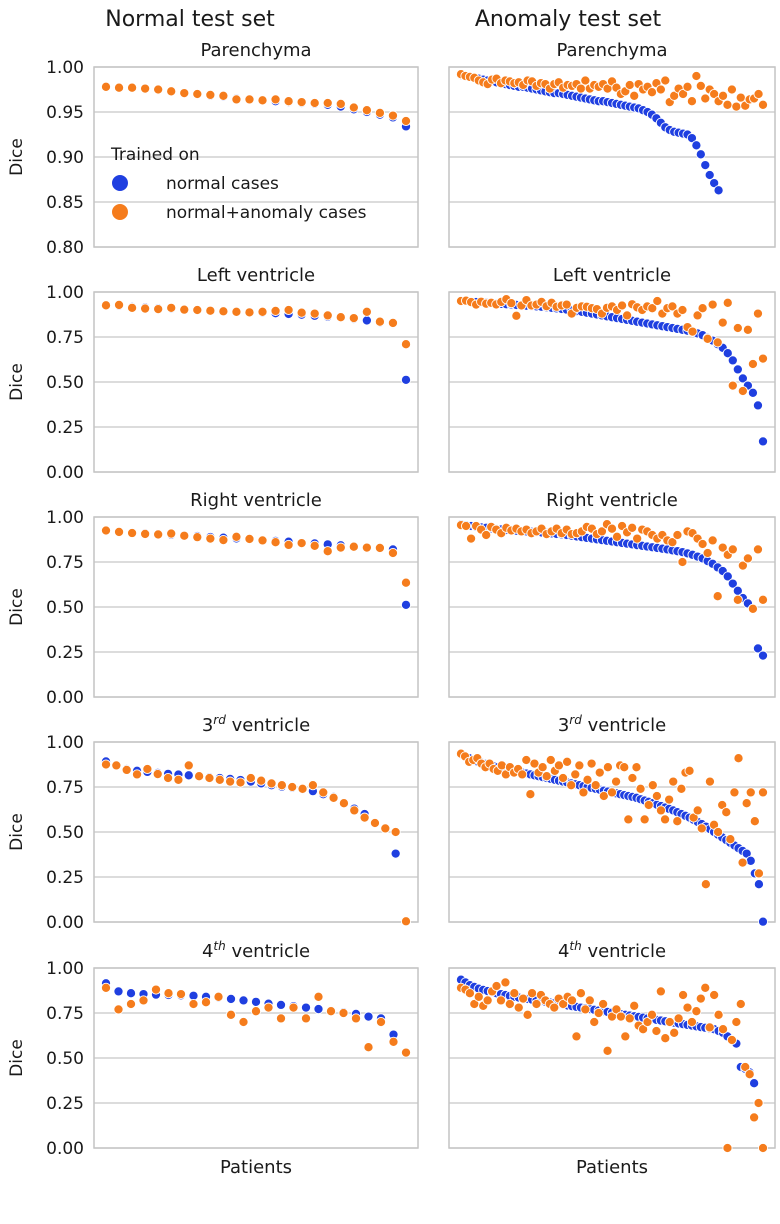  I want to click on y-axis-label: Dice, so click(17, 157).